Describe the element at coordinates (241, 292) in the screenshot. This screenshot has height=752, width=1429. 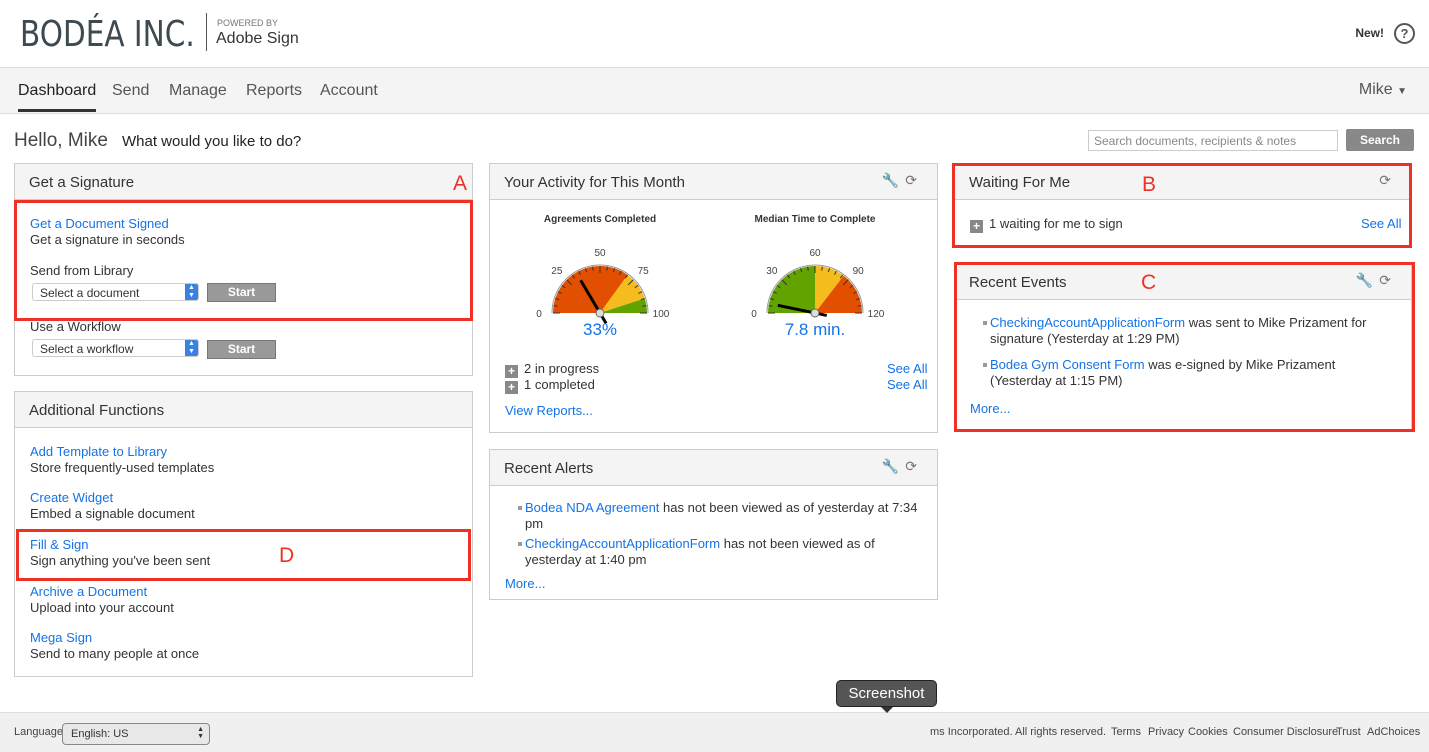
I see `start-library-button: Start` at that location.